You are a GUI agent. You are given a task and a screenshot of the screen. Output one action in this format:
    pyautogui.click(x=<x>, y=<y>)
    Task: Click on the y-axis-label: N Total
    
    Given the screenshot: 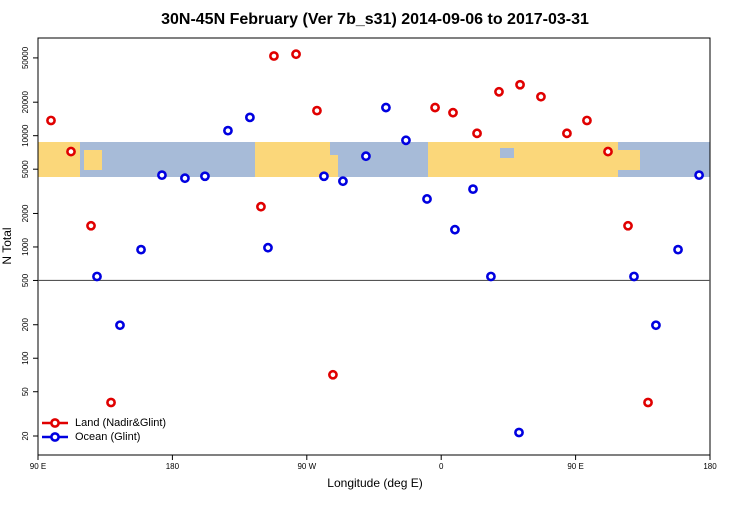 What is the action you would take?
    pyautogui.click(x=7, y=245)
    